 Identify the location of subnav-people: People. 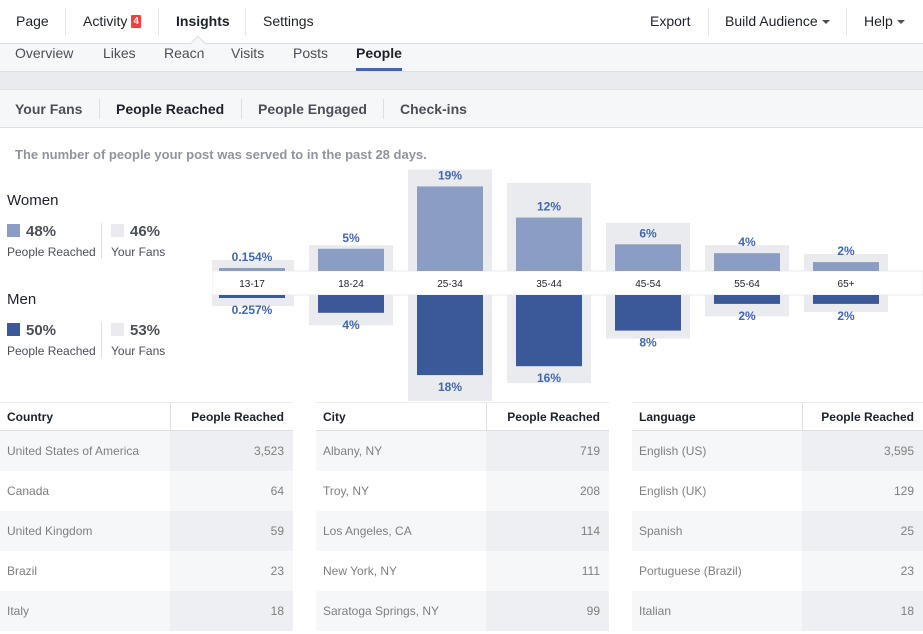
(379, 57).